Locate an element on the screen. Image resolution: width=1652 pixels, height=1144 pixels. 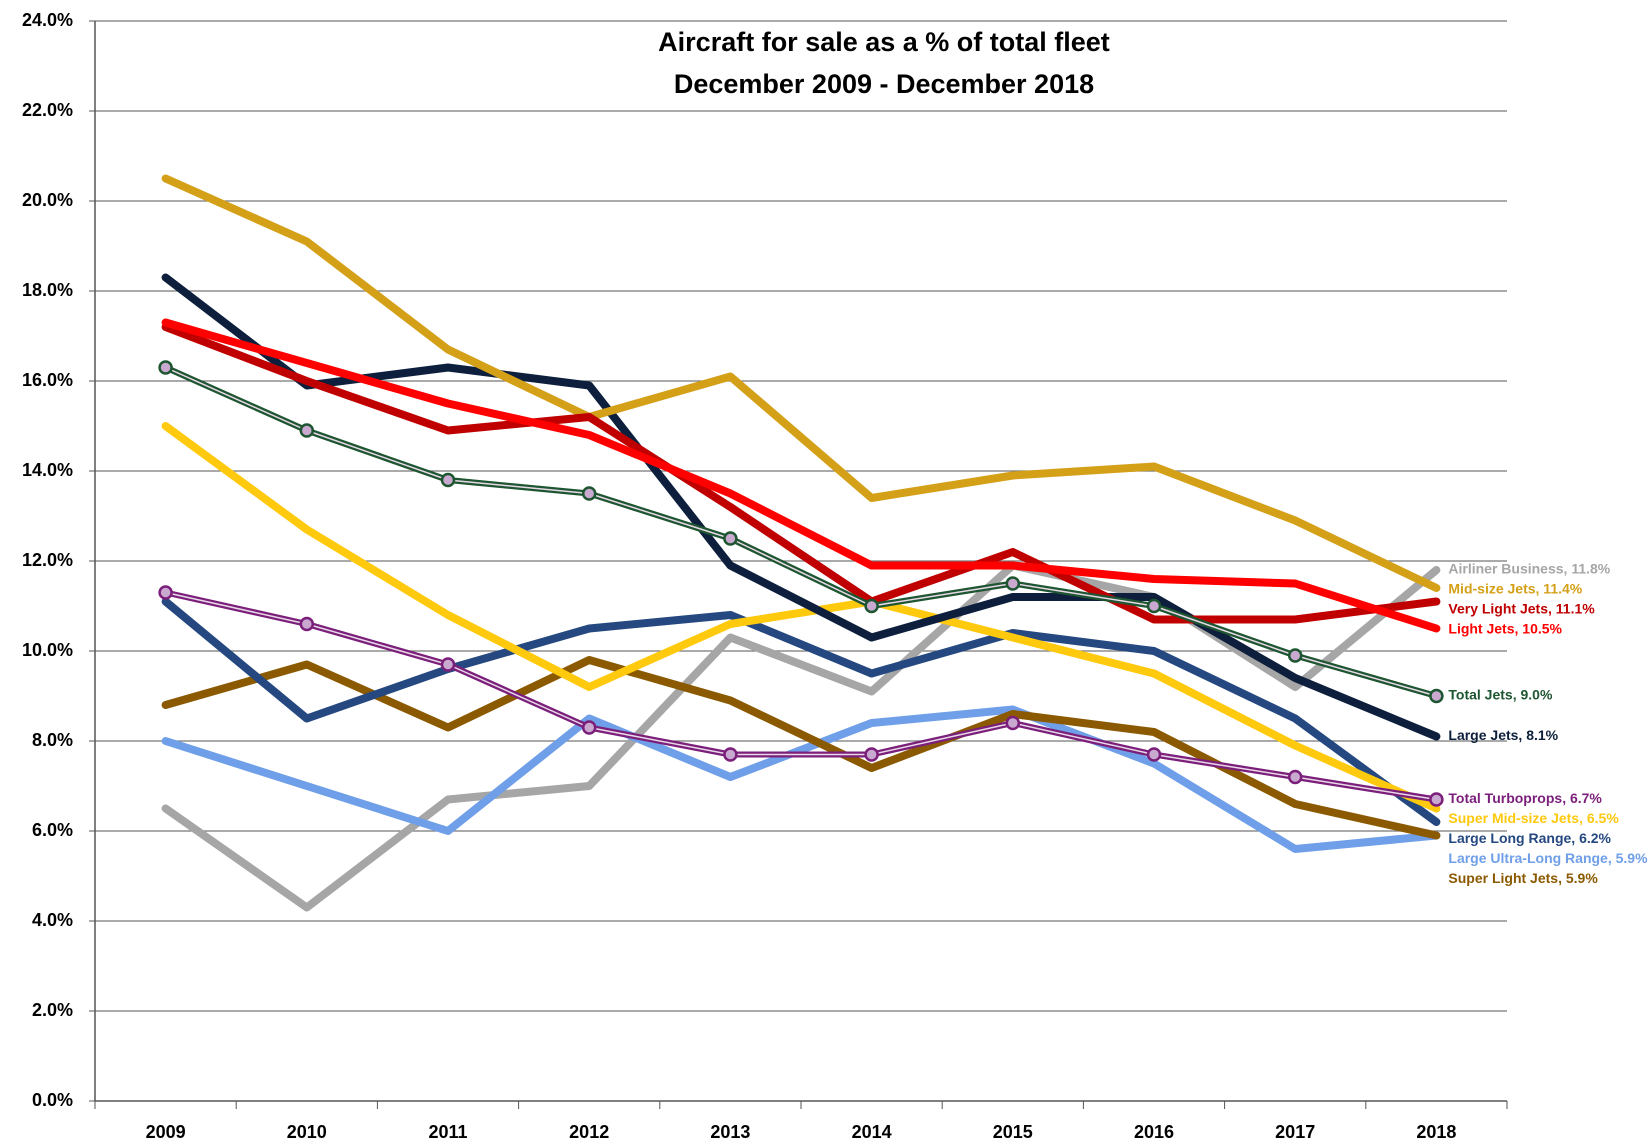
x-tick-label: 2017 is located at coordinates (1295, 1132).